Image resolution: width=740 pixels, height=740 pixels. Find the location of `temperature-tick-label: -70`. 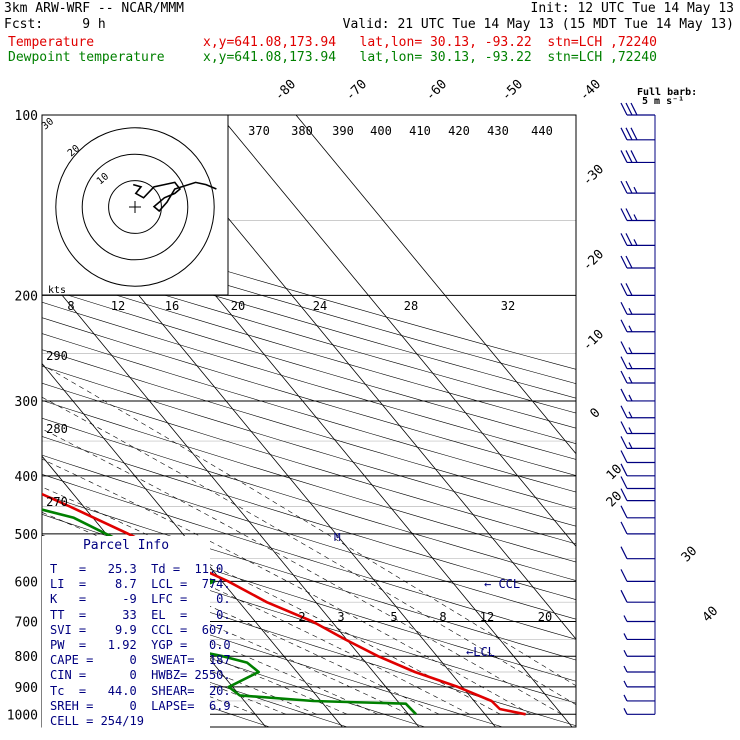

temperature-tick-label: -70 is located at coordinates (356, 90).